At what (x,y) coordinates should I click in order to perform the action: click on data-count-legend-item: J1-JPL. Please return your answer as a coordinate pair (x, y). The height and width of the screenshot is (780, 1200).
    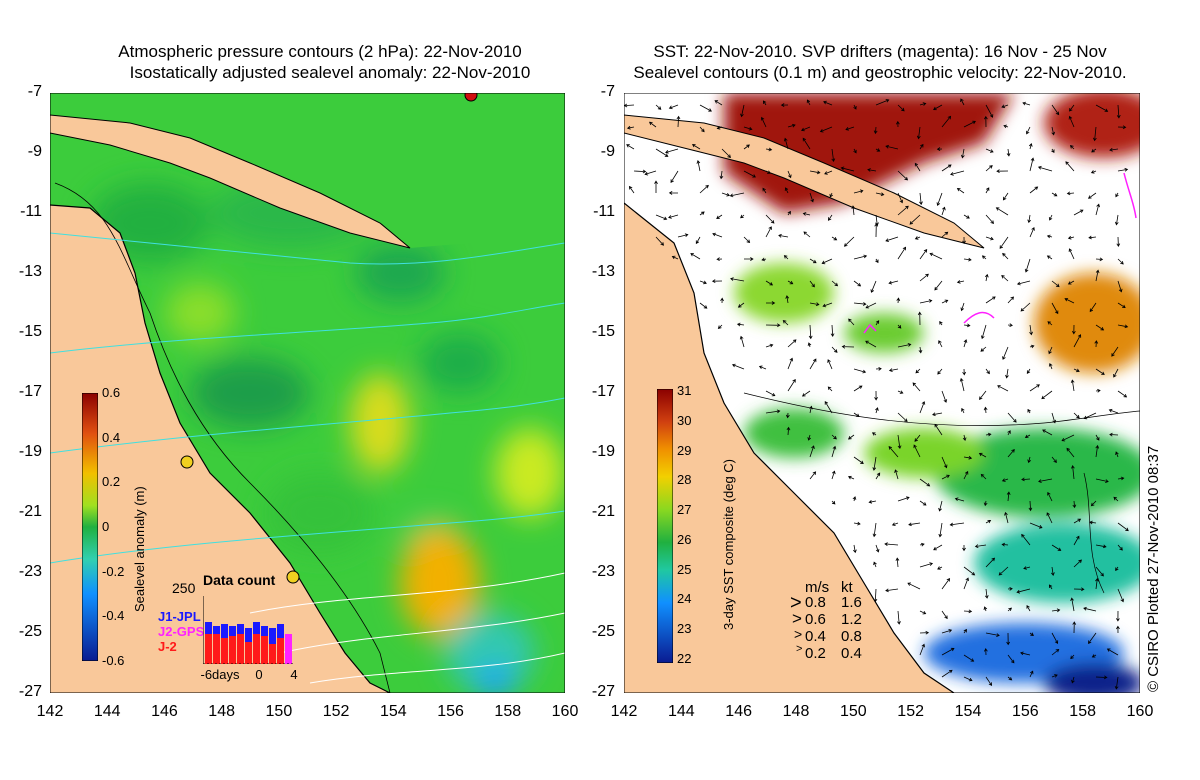
    Looking at the image, I should click on (179, 616).